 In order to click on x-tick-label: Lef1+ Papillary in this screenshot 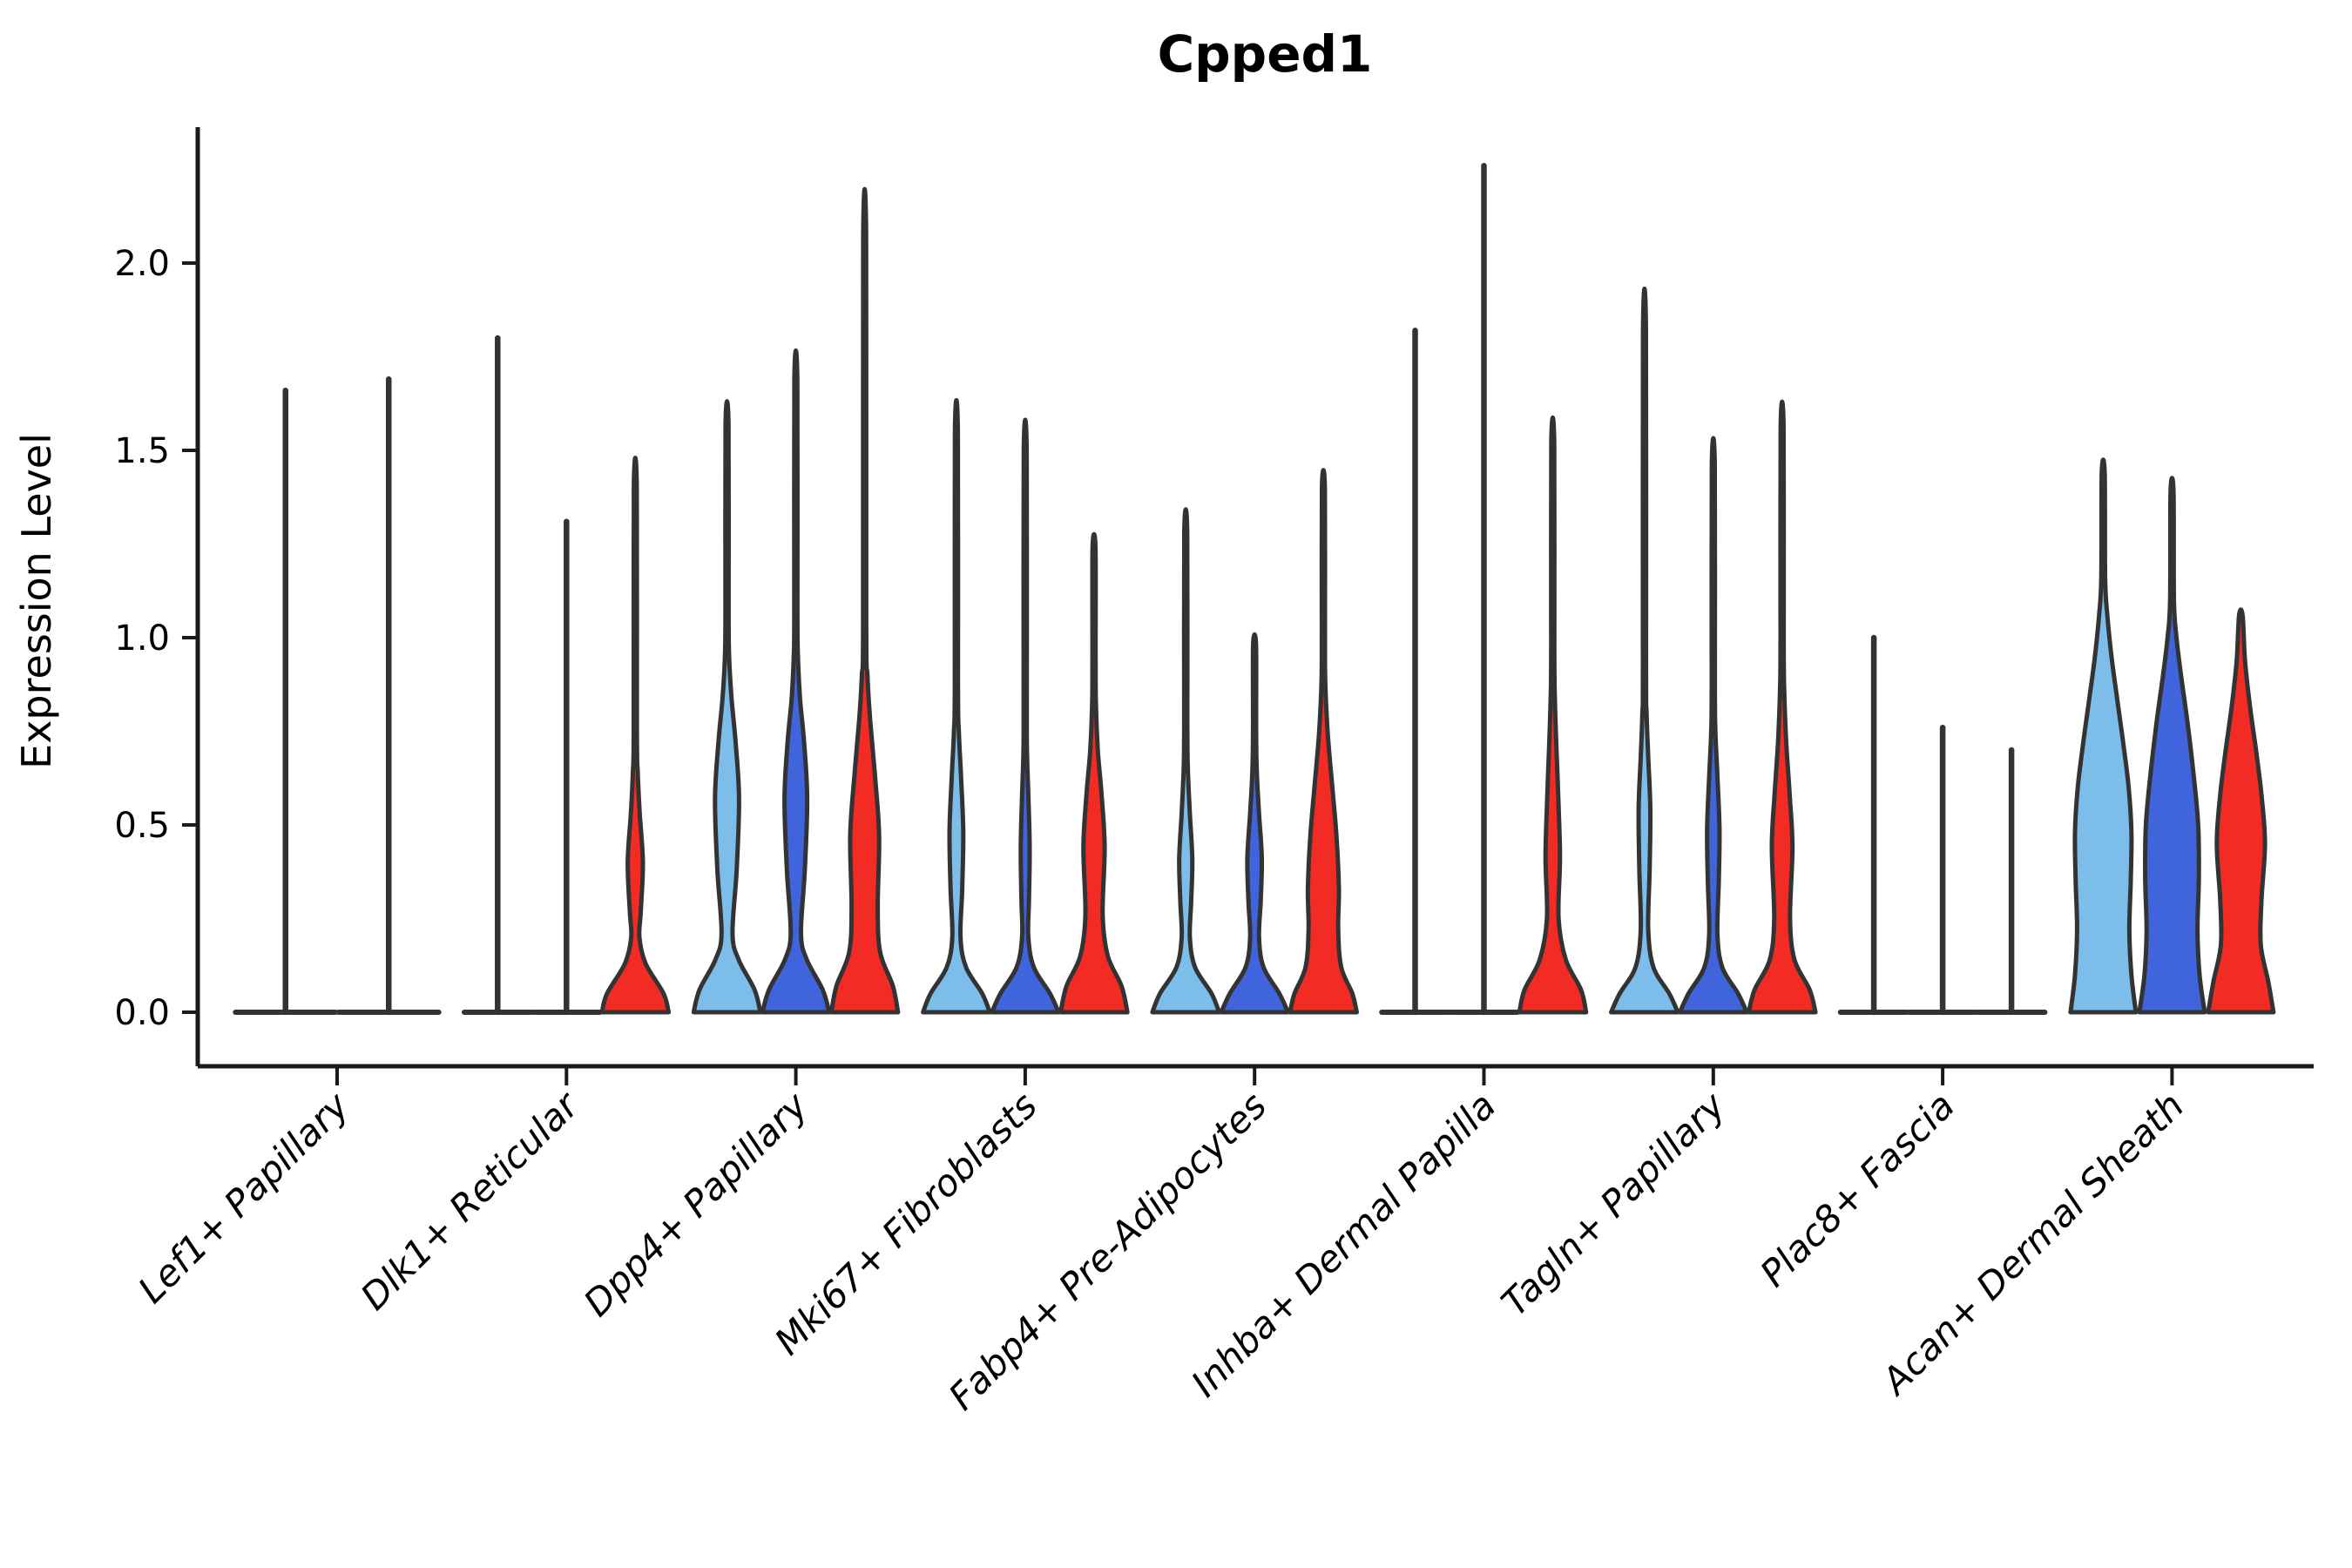, I will do `click(244, 1198)`.